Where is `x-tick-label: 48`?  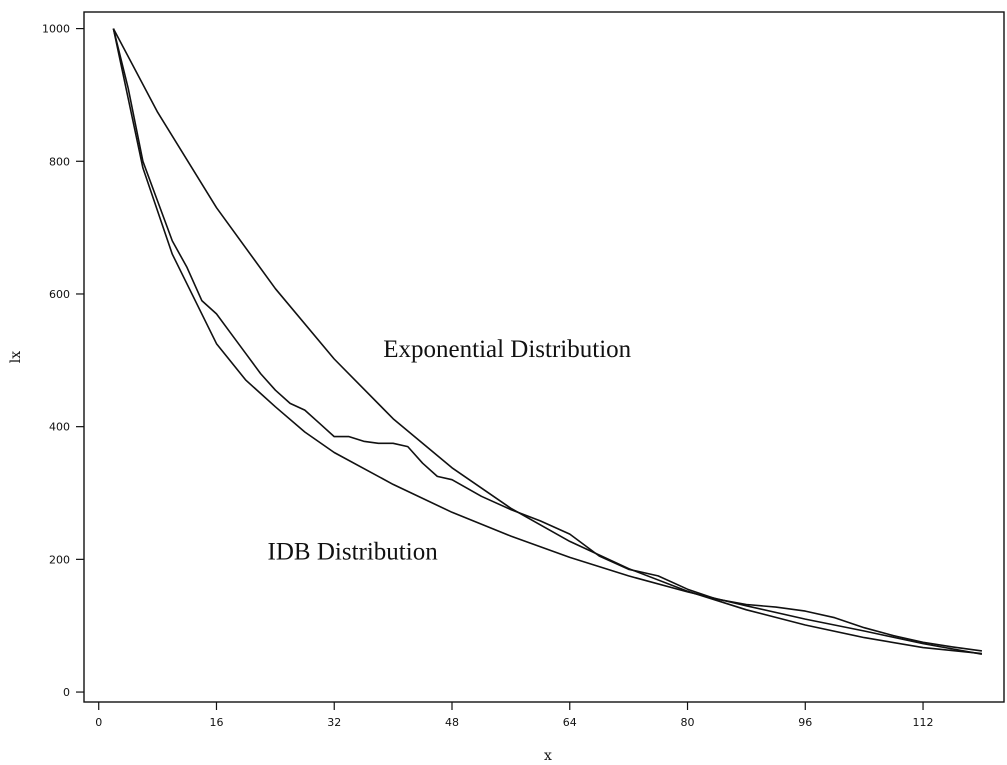
x-tick-label: 48 is located at coordinates (452, 722).